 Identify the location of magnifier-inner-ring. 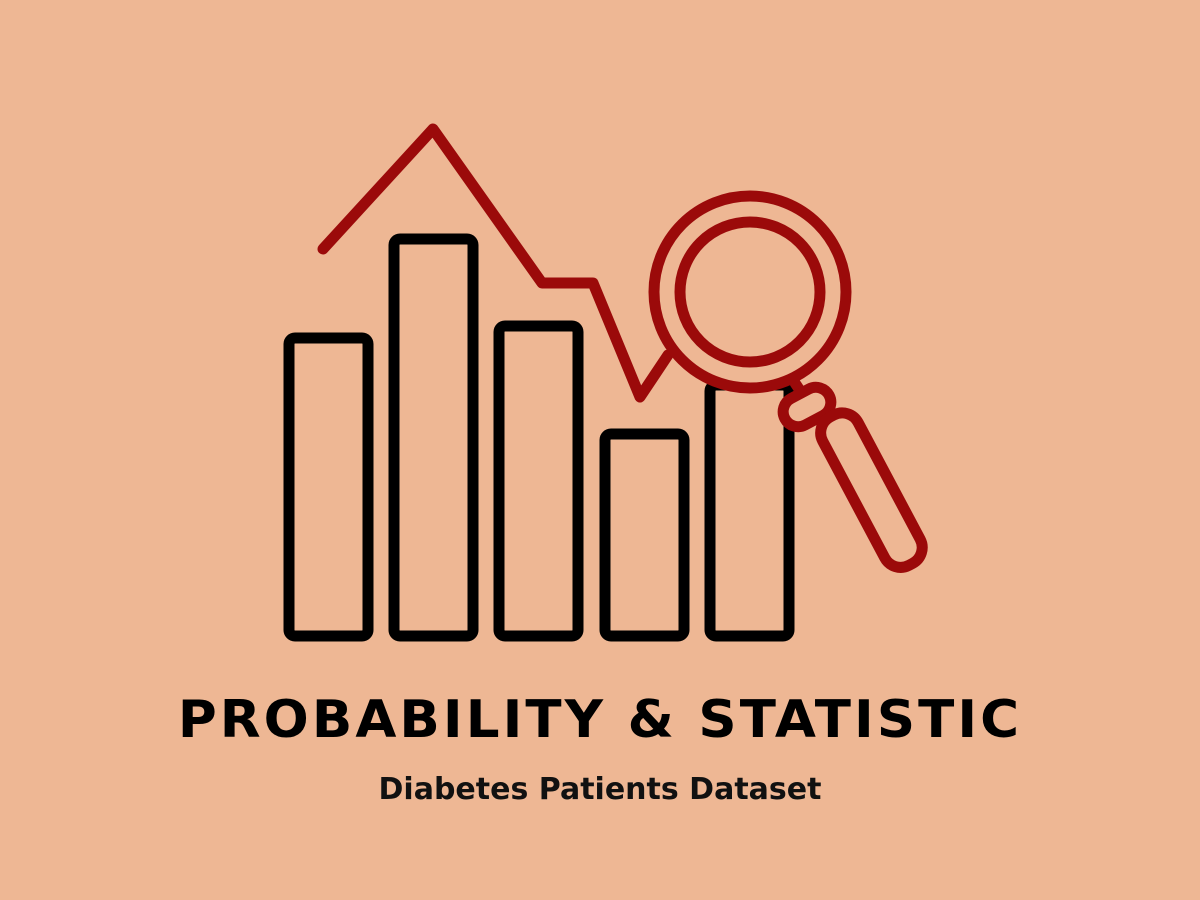
(750, 292).